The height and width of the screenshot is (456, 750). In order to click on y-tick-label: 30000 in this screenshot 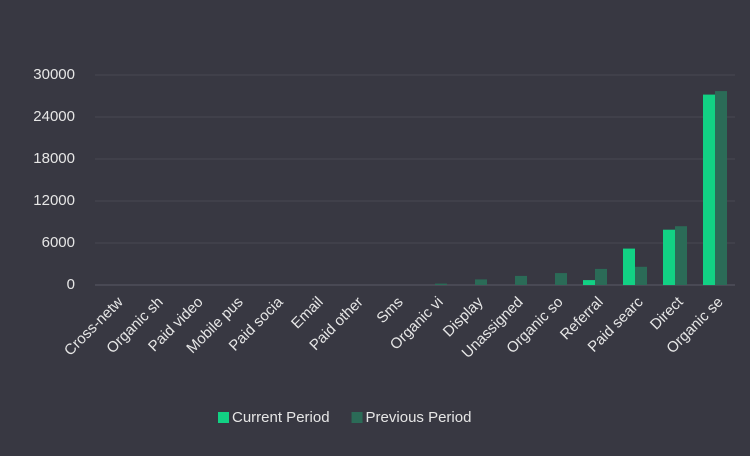, I will do `click(54, 74)`.